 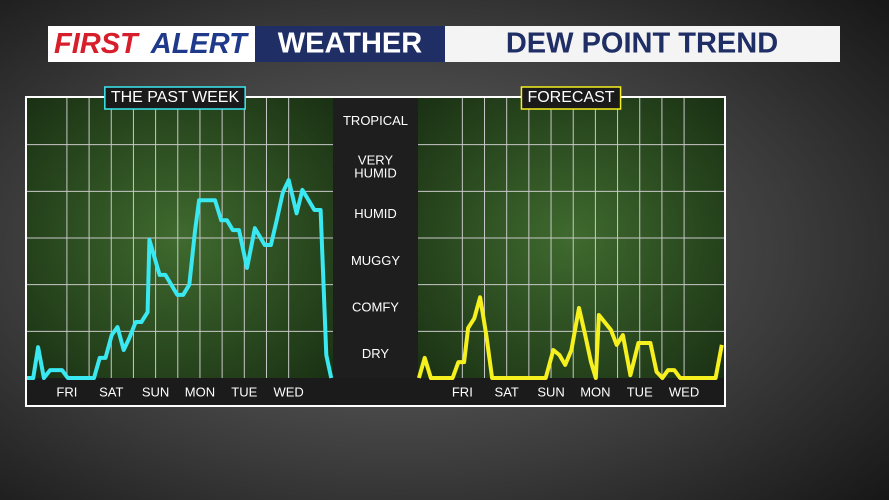 I want to click on brand: FIRST ALERT, so click(x=151, y=44).